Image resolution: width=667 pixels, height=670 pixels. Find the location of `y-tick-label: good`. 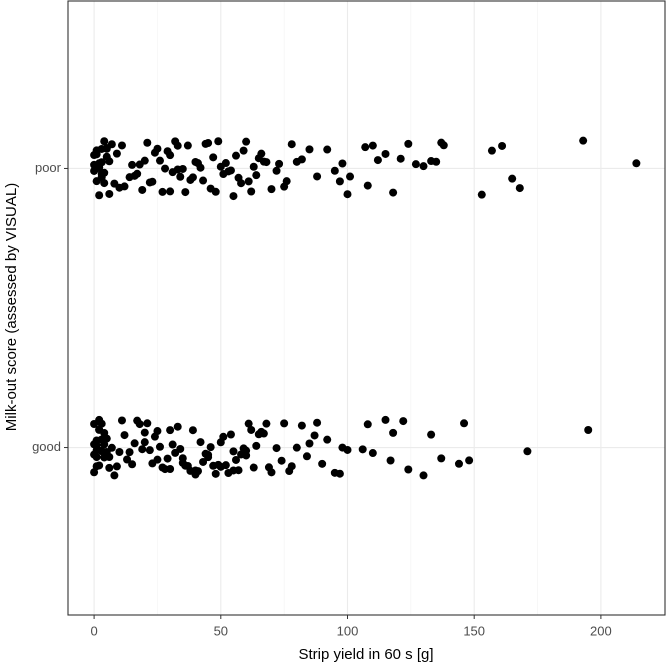

y-tick-label: good is located at coordinates (46, 446).